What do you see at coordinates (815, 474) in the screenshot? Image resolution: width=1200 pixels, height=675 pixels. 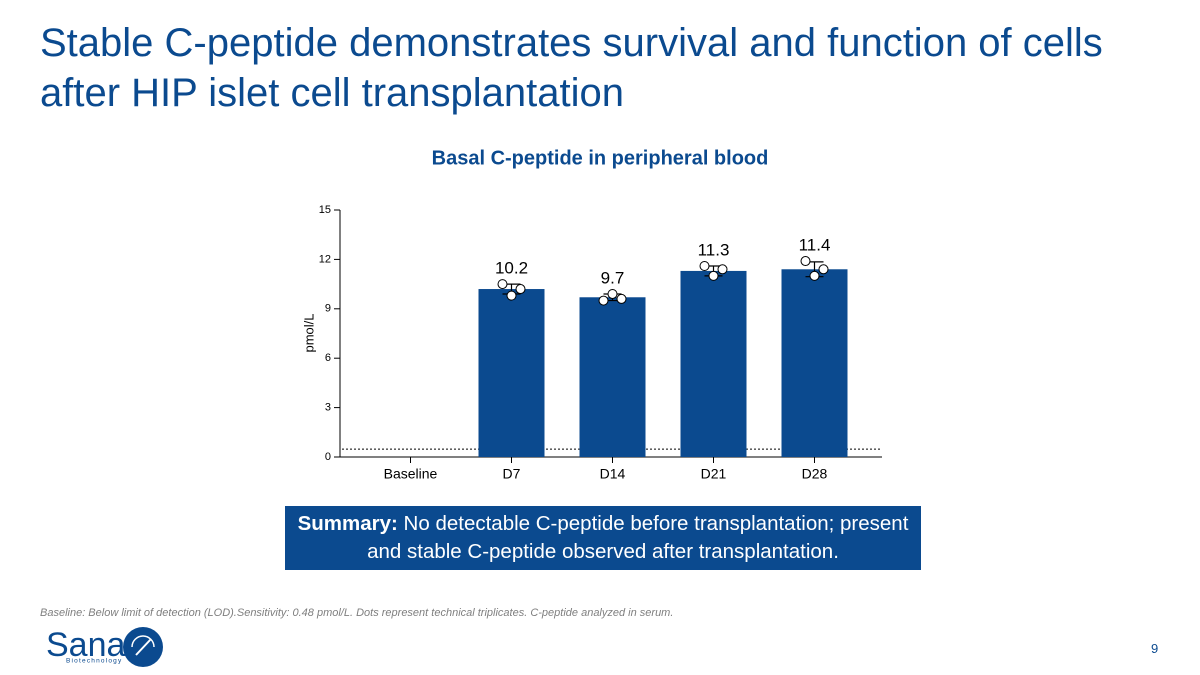 I see `x-tick-label: D28` at bounding box center [815, 474].